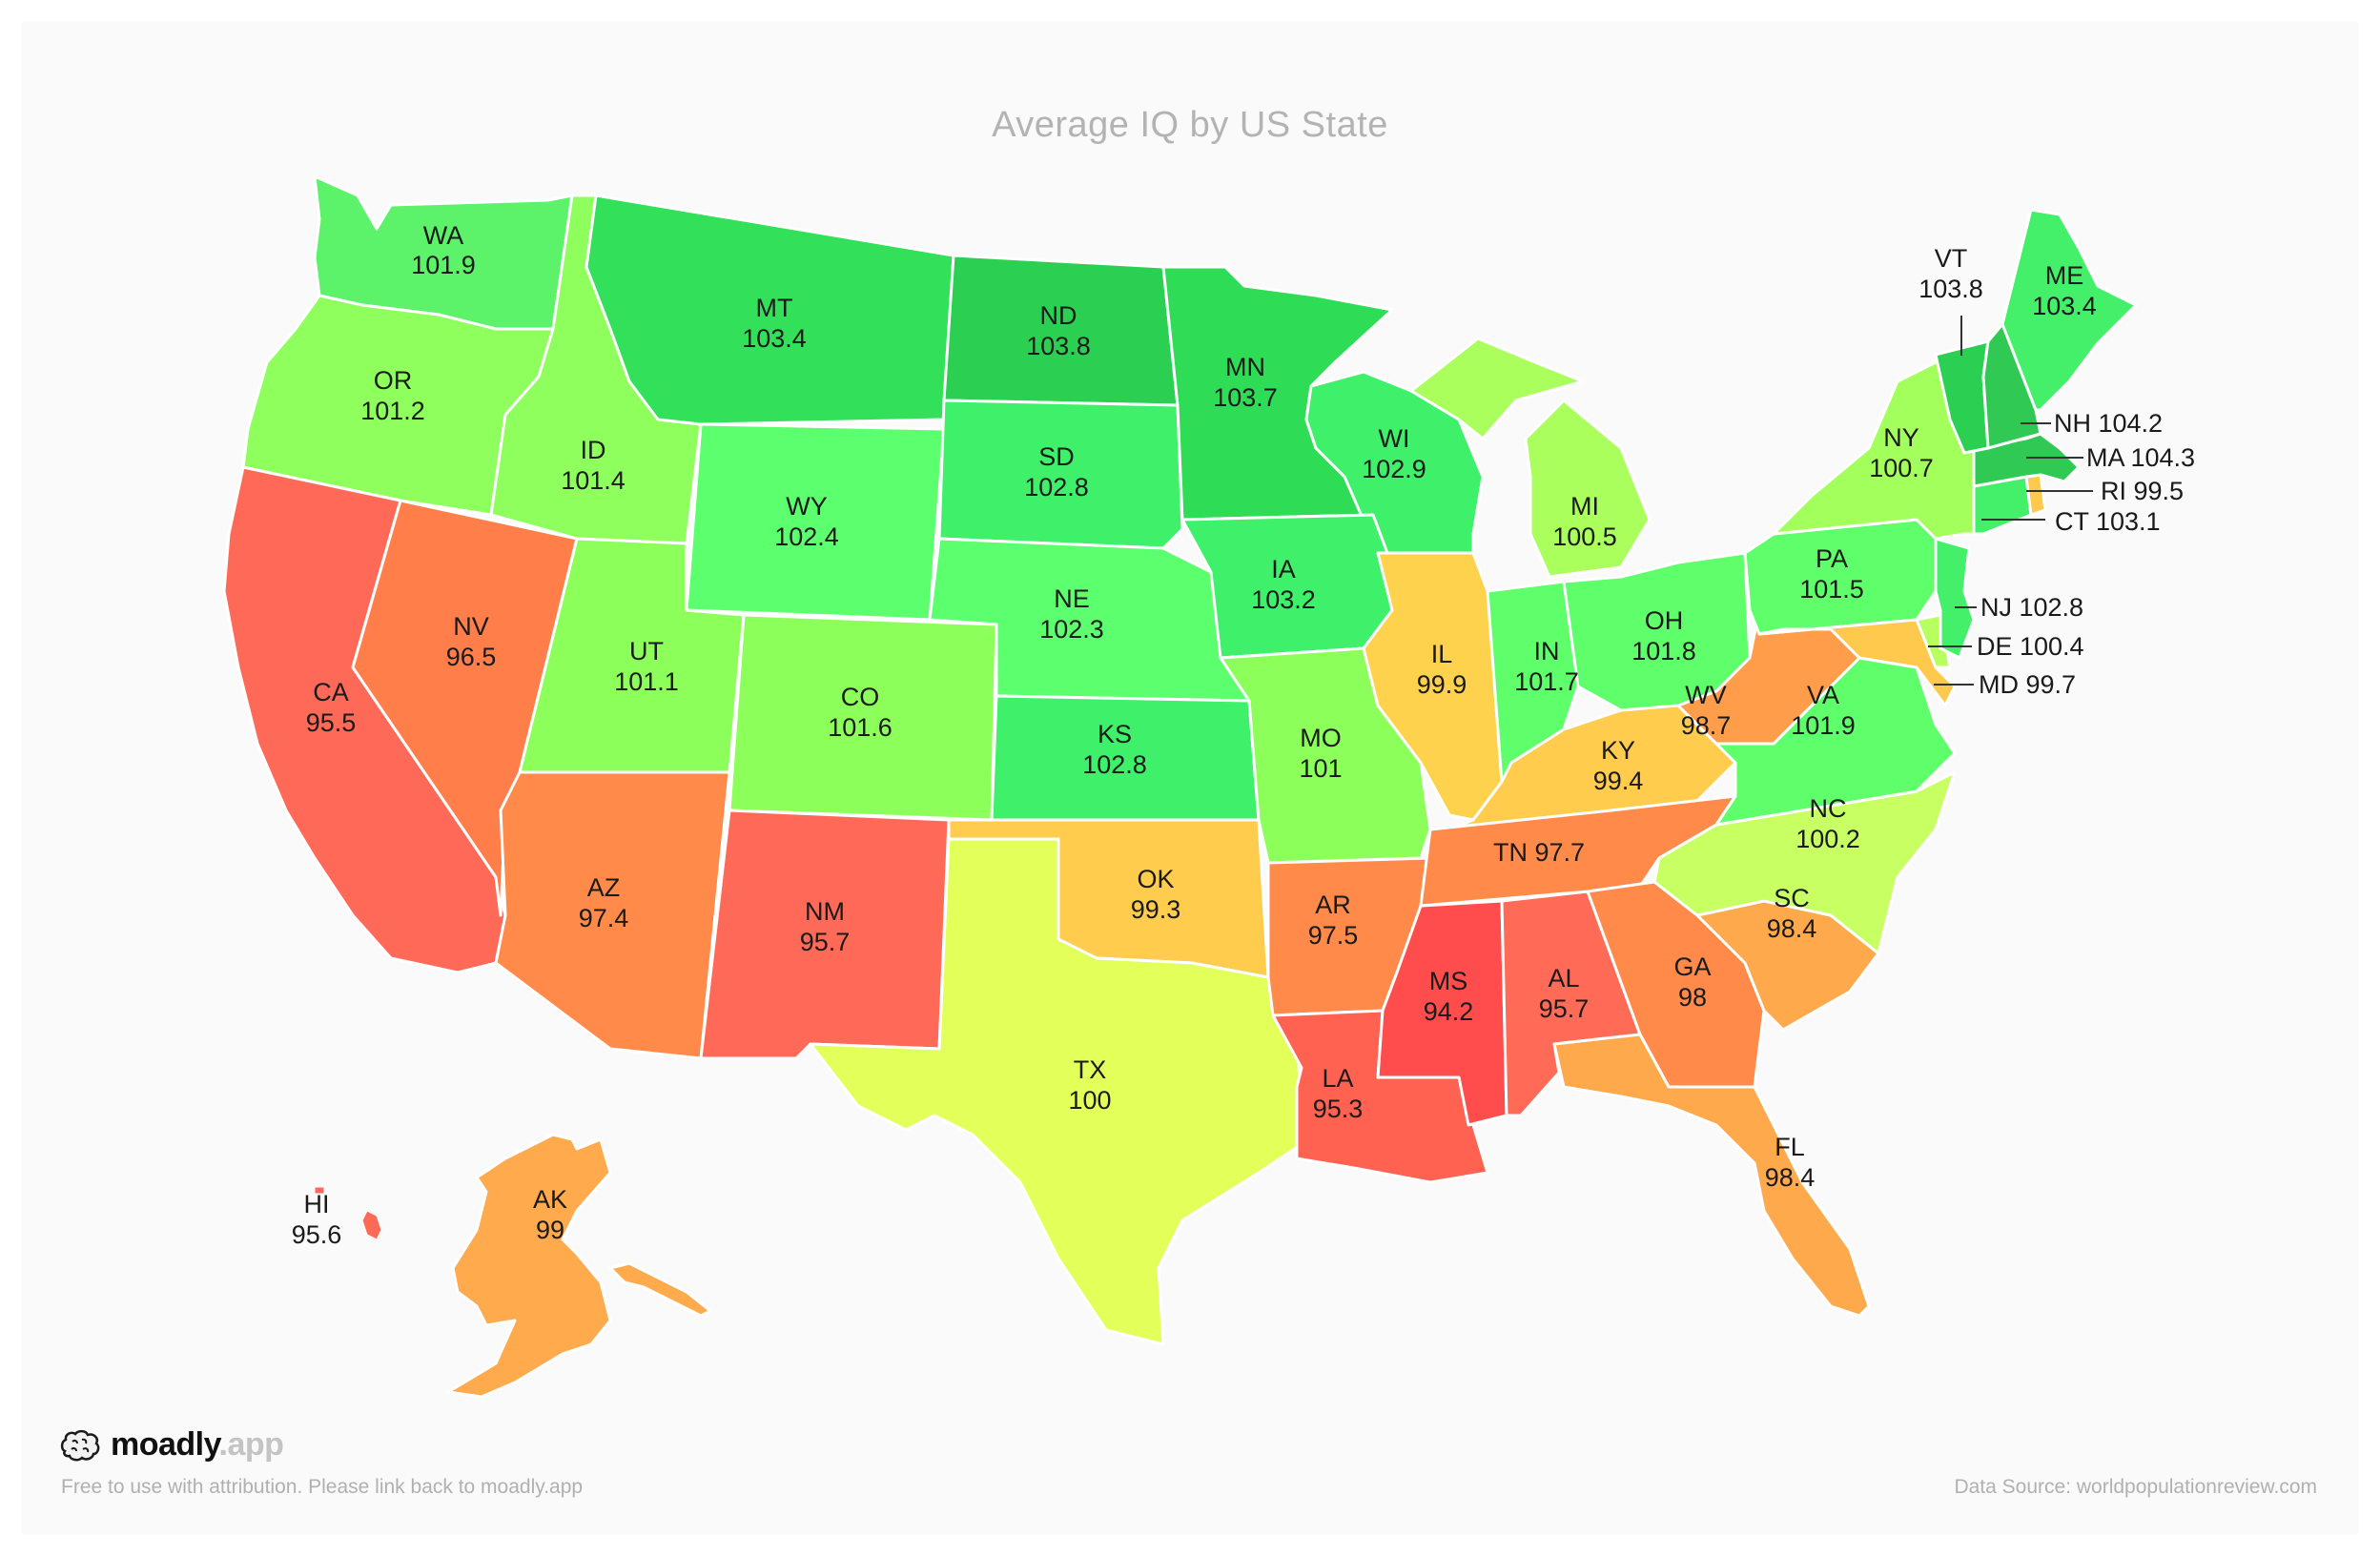 The height and width of the screenshot is (1556, 2380). I want to click on value-in: 101.7, so click(1547, 681).